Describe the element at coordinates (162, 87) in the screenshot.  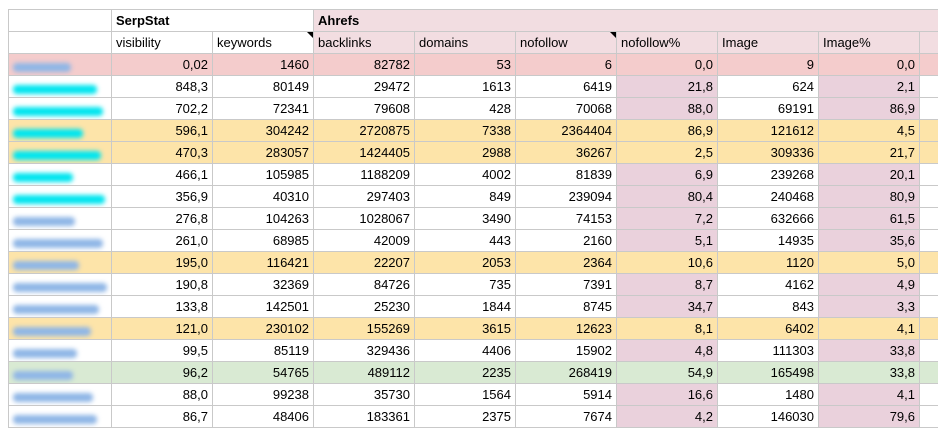
I see `cell-visibility: 848,3` at that location.